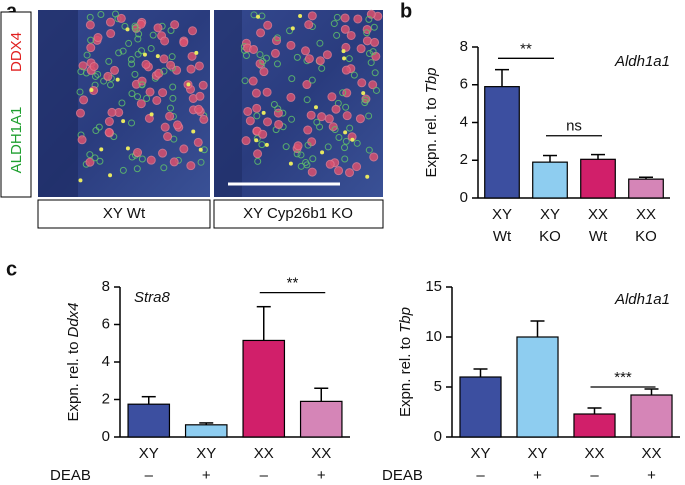 The height and width of the screenshot is (485, 685). I want to click on y-tick-label: 8, so click(106, 286).